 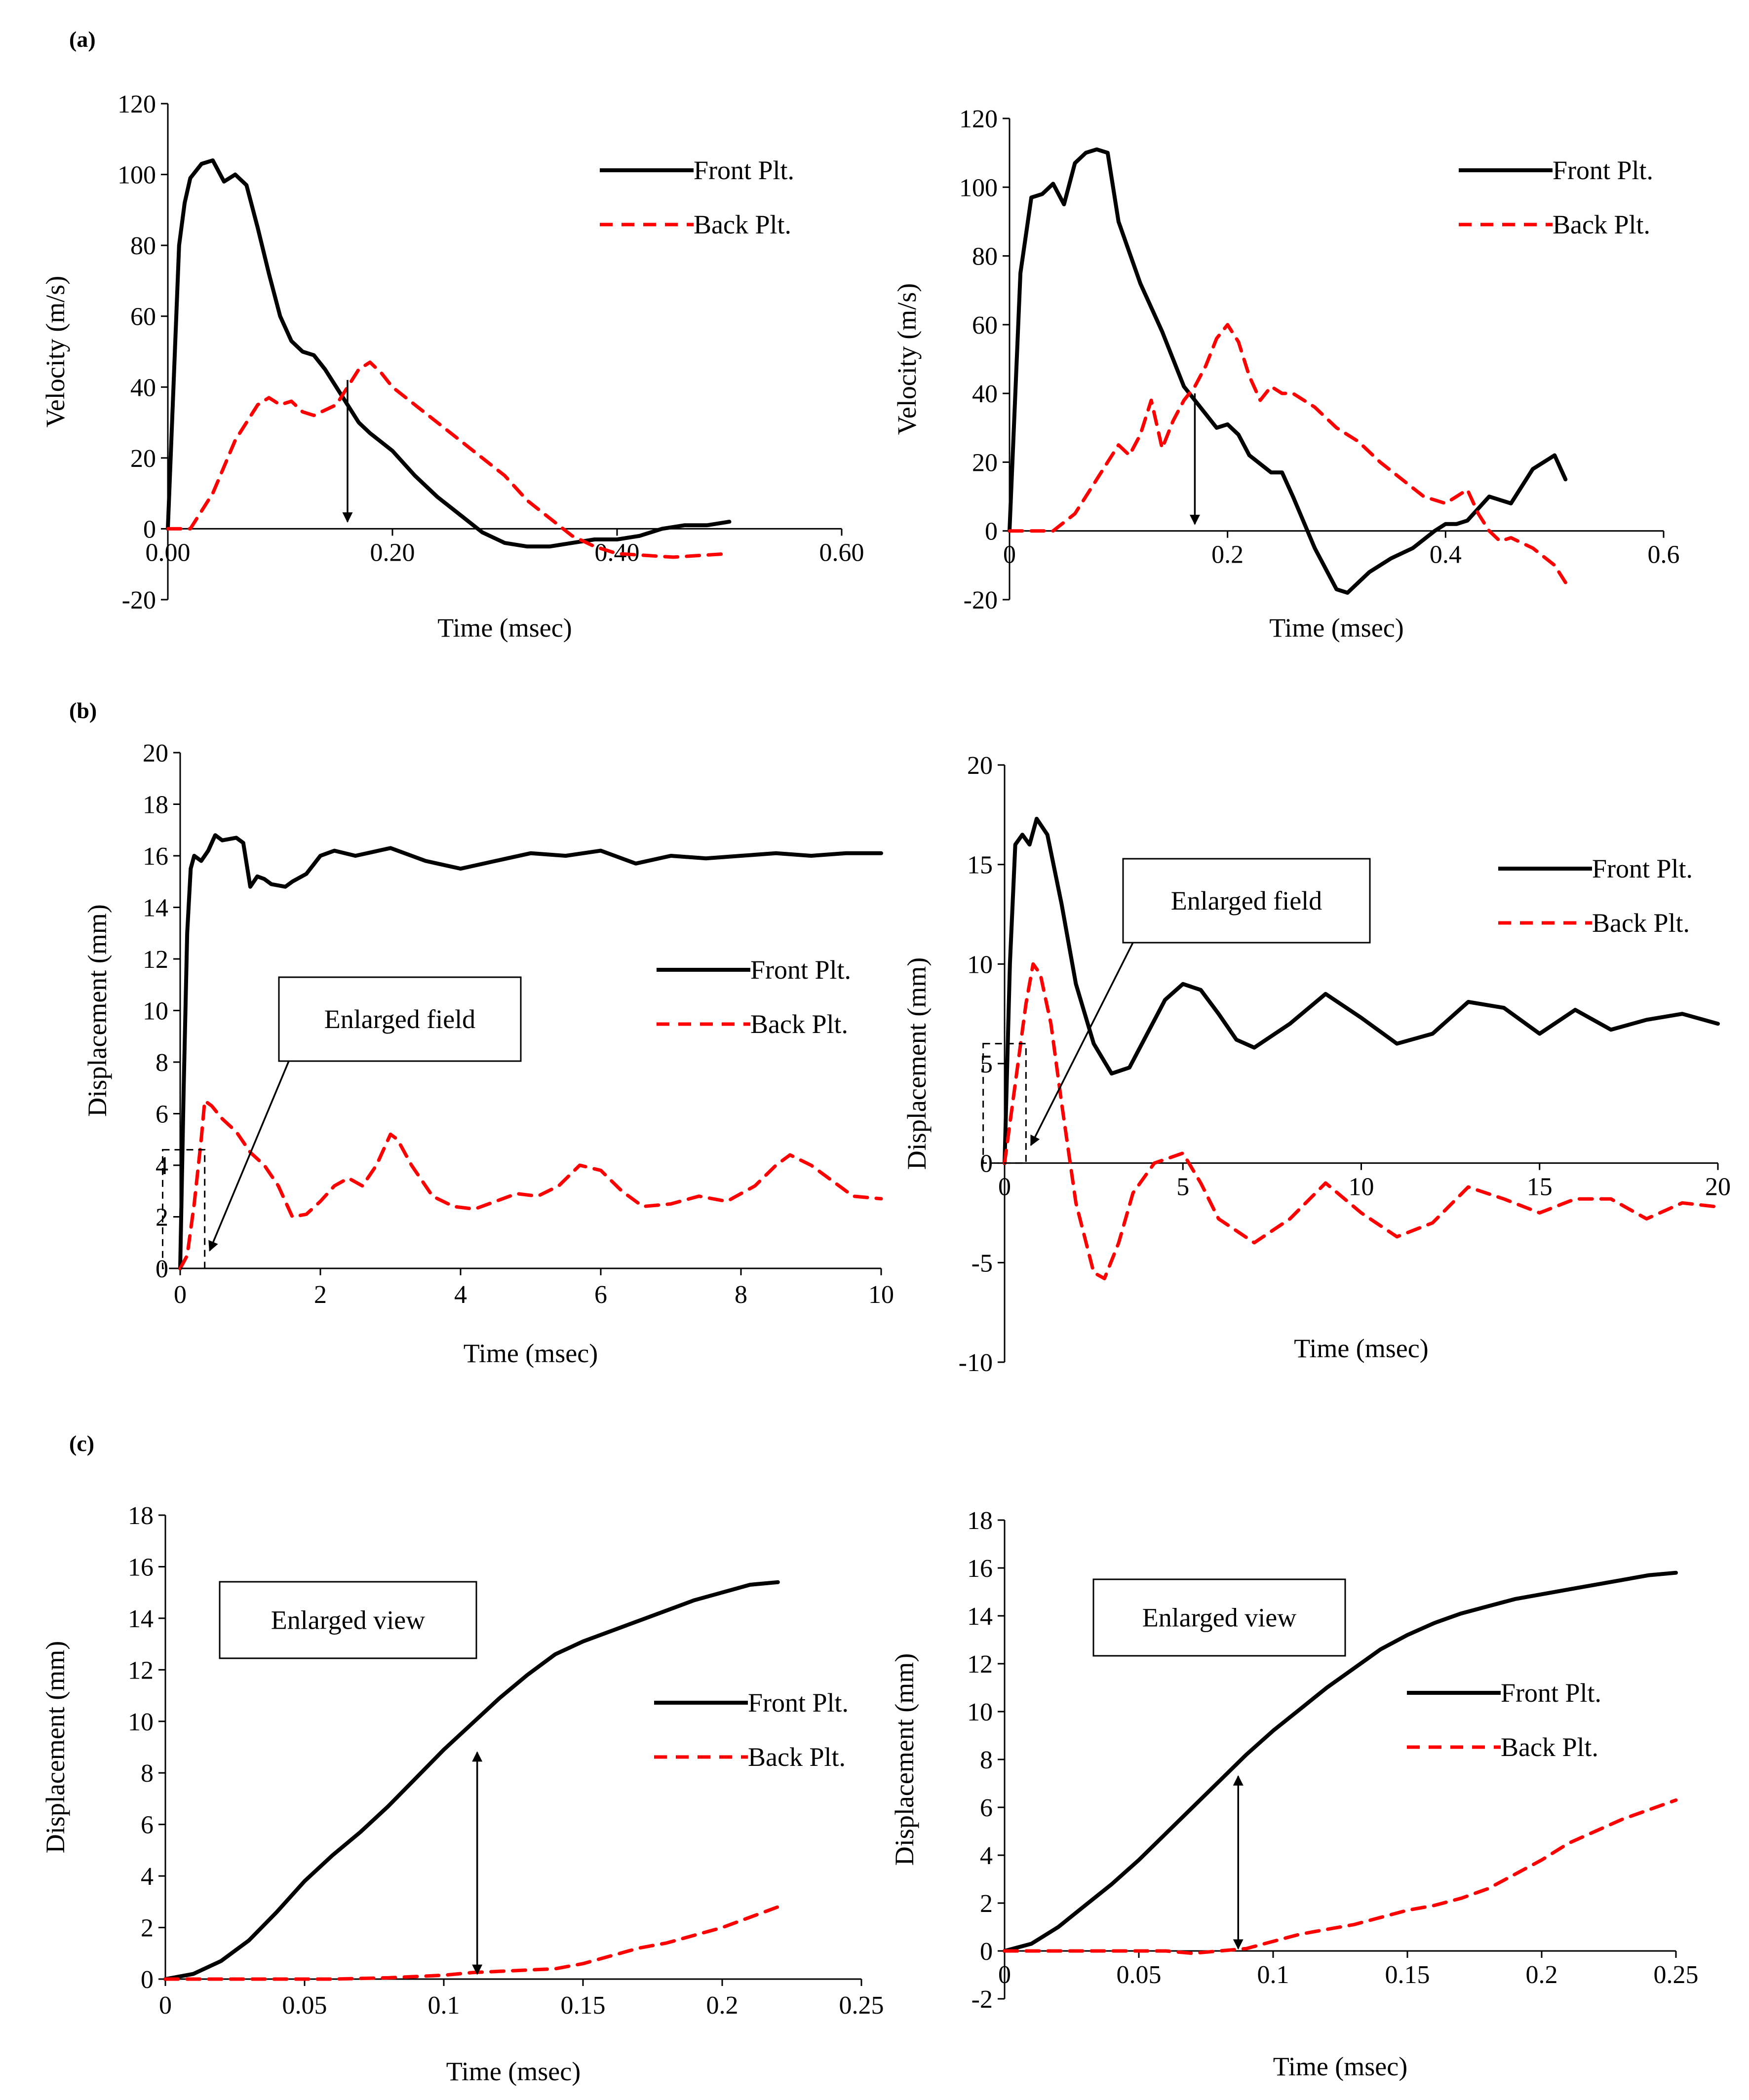 I want to click on y-tick-label: -2, so click(x=982, y=1999).